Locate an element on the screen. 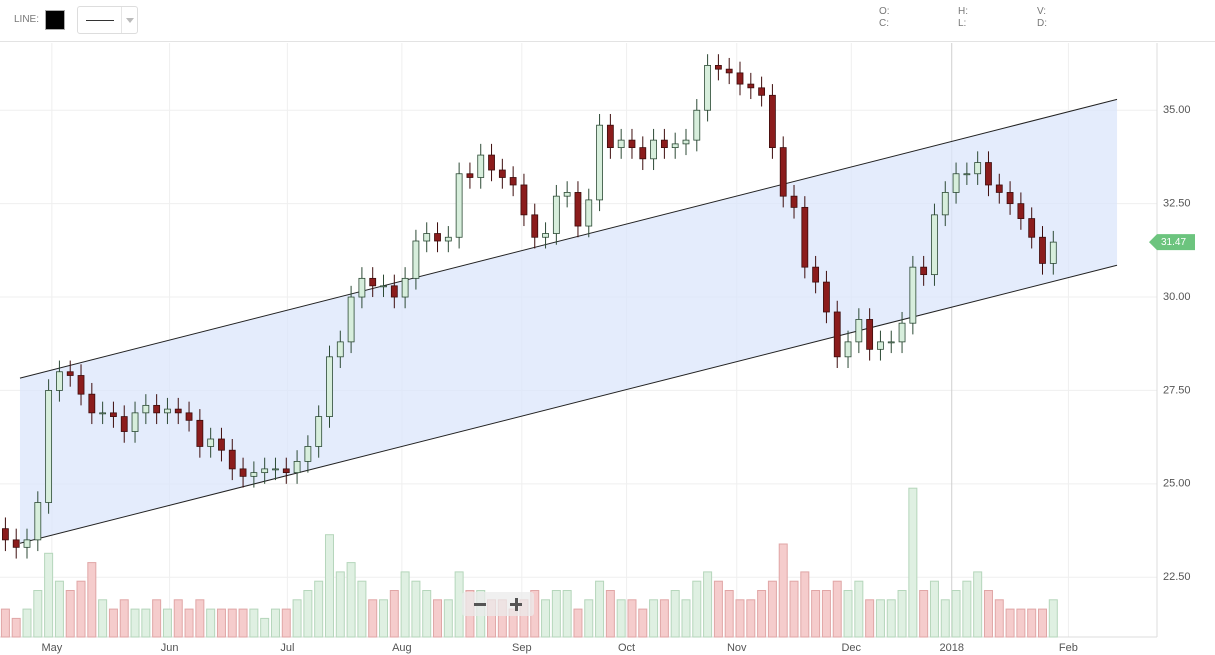 This screenshot has height=655, width=1215. zoom-controls is located at coordinates (498, 604).